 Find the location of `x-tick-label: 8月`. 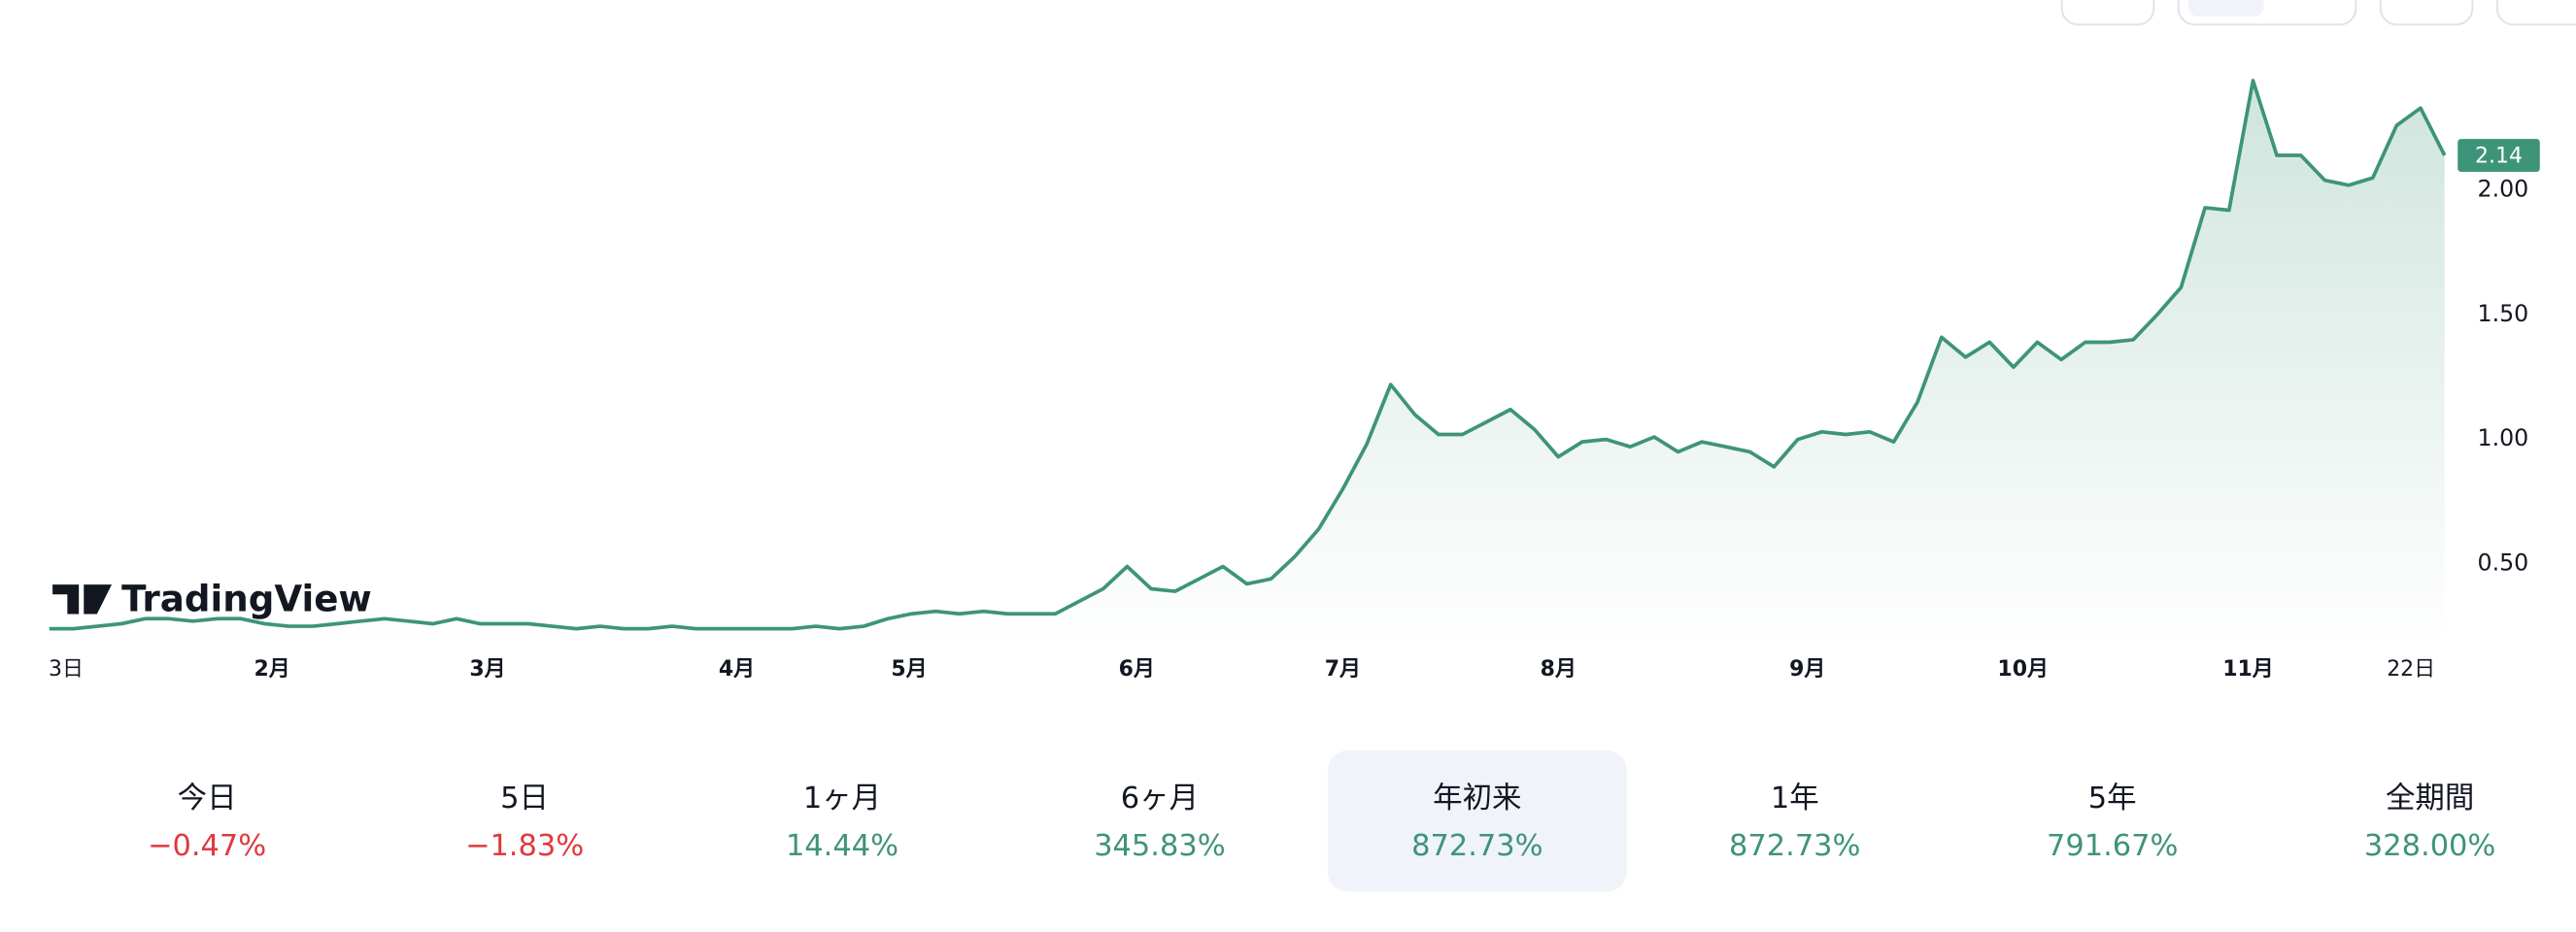

x-tick-label: 8月 is located at coordinates (1558, 669).